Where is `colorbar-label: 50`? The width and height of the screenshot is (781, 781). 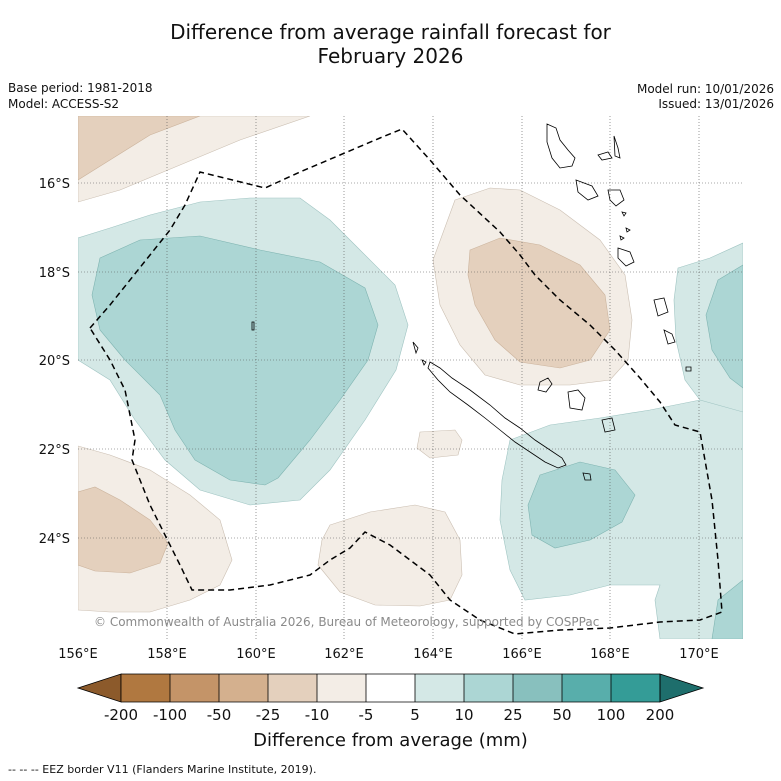
colorbar-label: 50 is located at coordinates (561, 715).